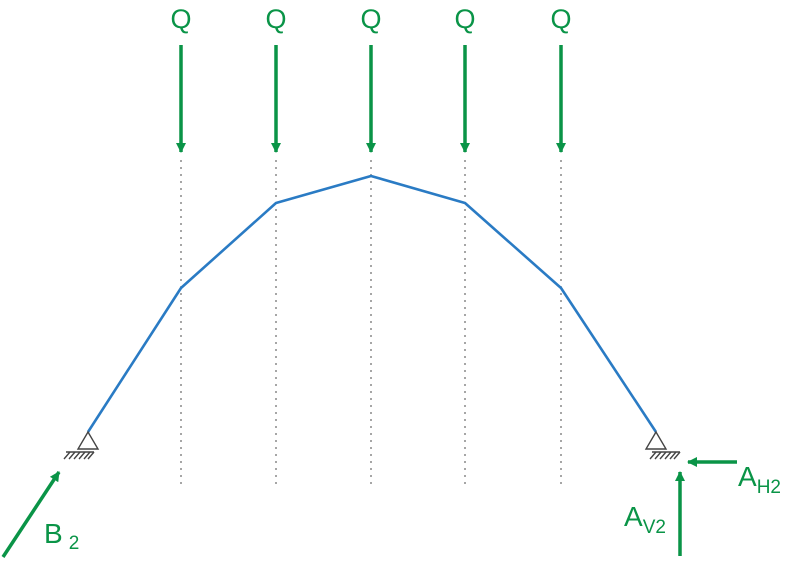  Describe the element at coordinates (31, 514) in the screenshot. I see `reaction-b-arrow` at that location.